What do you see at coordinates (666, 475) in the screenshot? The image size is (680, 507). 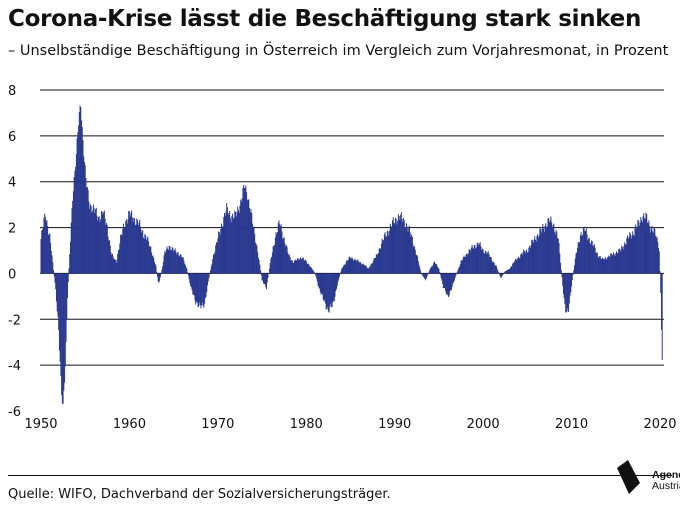 I see `logo-line1: Agenda` at bounding box center [666, 475].